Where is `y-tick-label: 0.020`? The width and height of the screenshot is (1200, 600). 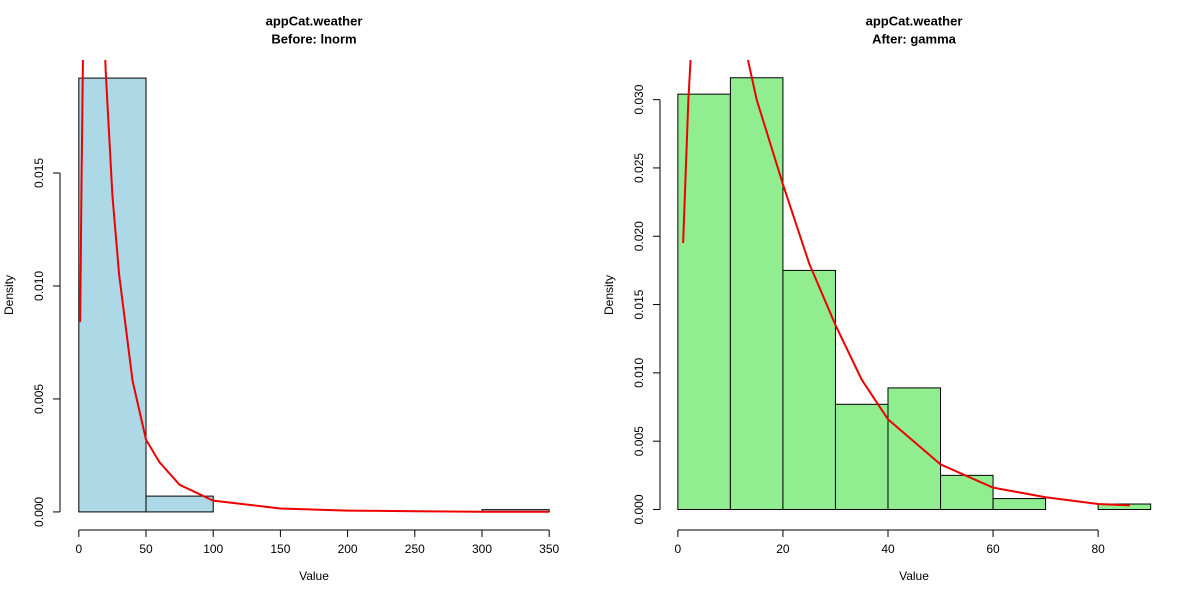 y-tick-label: 0.020 is located at coordinates (639, 236).